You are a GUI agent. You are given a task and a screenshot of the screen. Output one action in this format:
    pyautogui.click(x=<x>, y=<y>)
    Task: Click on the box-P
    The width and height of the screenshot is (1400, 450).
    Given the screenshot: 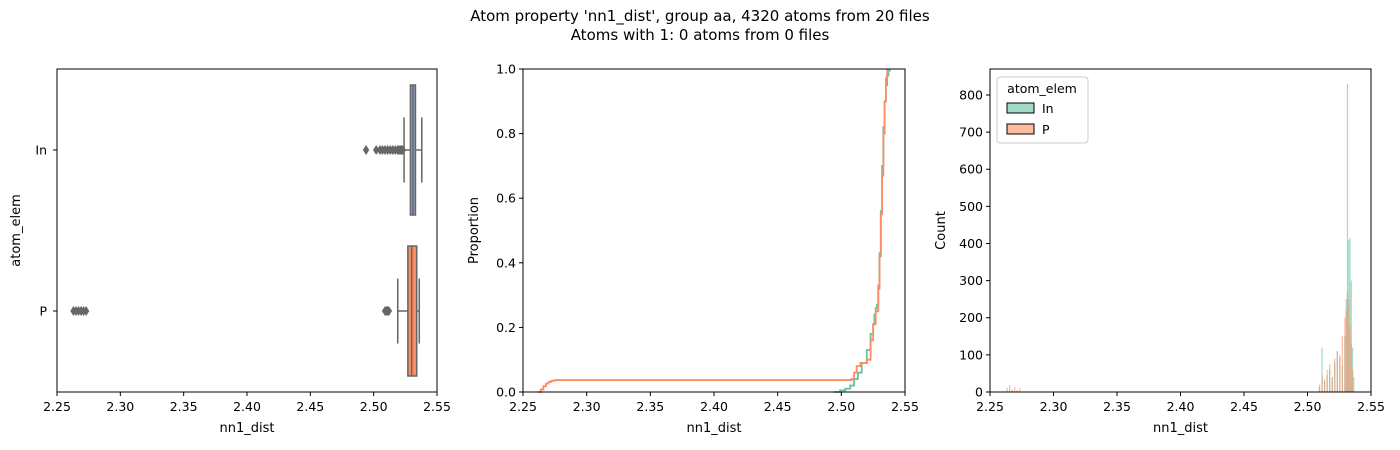 What is the action you would take?
    pyautogui.click(x=245, y=311)
    